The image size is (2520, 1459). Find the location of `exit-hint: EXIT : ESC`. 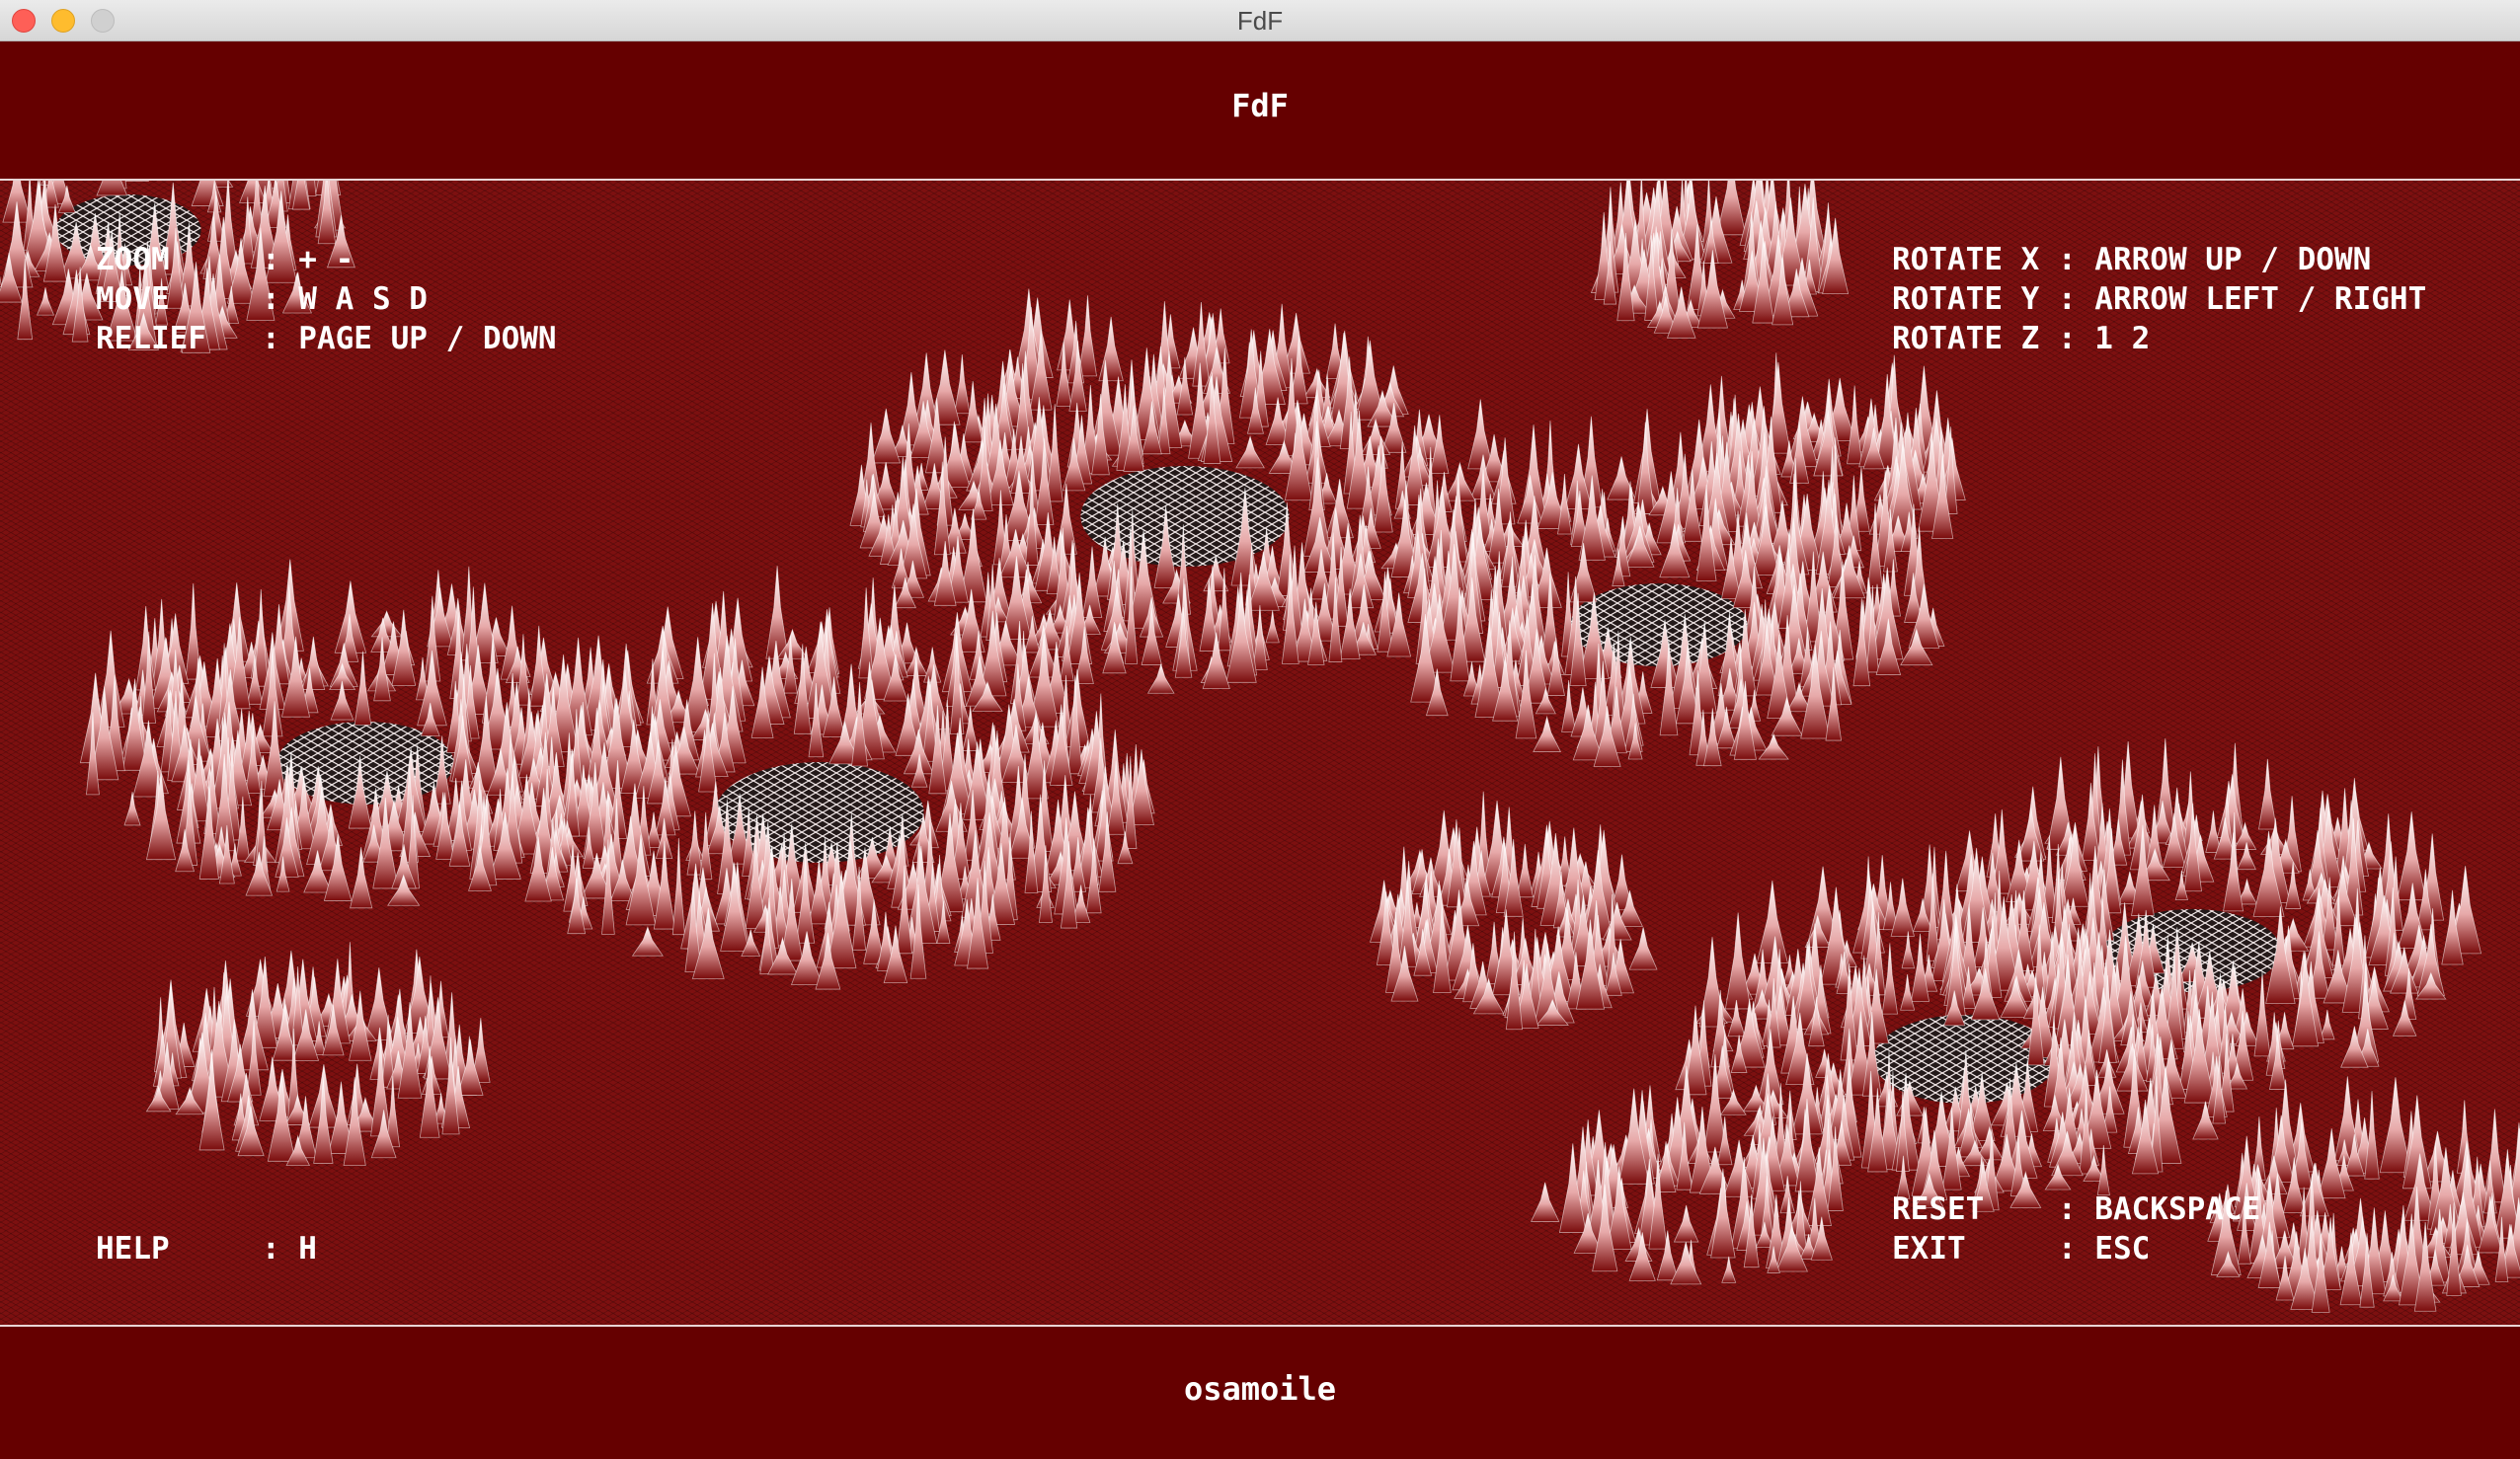

exit-hint: EXIT : ESC is located at coordinates (2021, 1249).